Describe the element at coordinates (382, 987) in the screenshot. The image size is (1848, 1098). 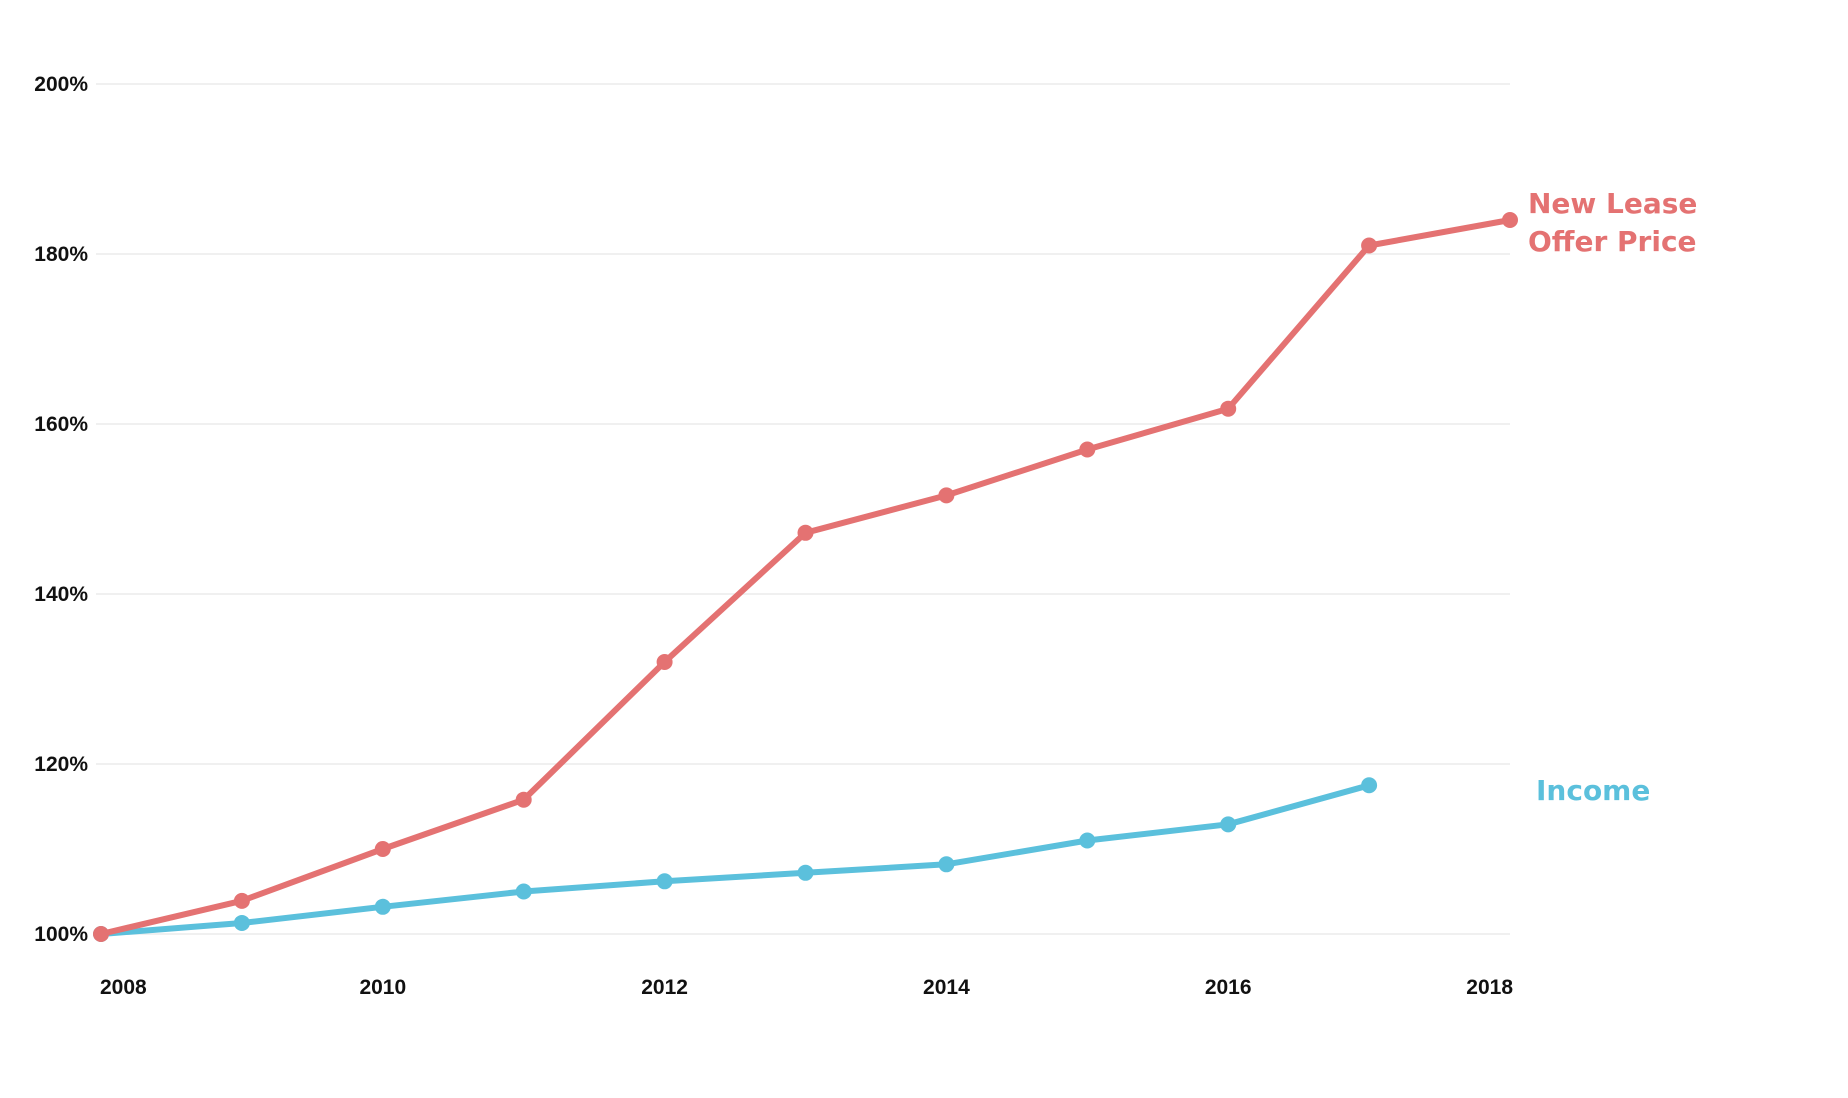
I see `x-tick-label: 2010` at that location.